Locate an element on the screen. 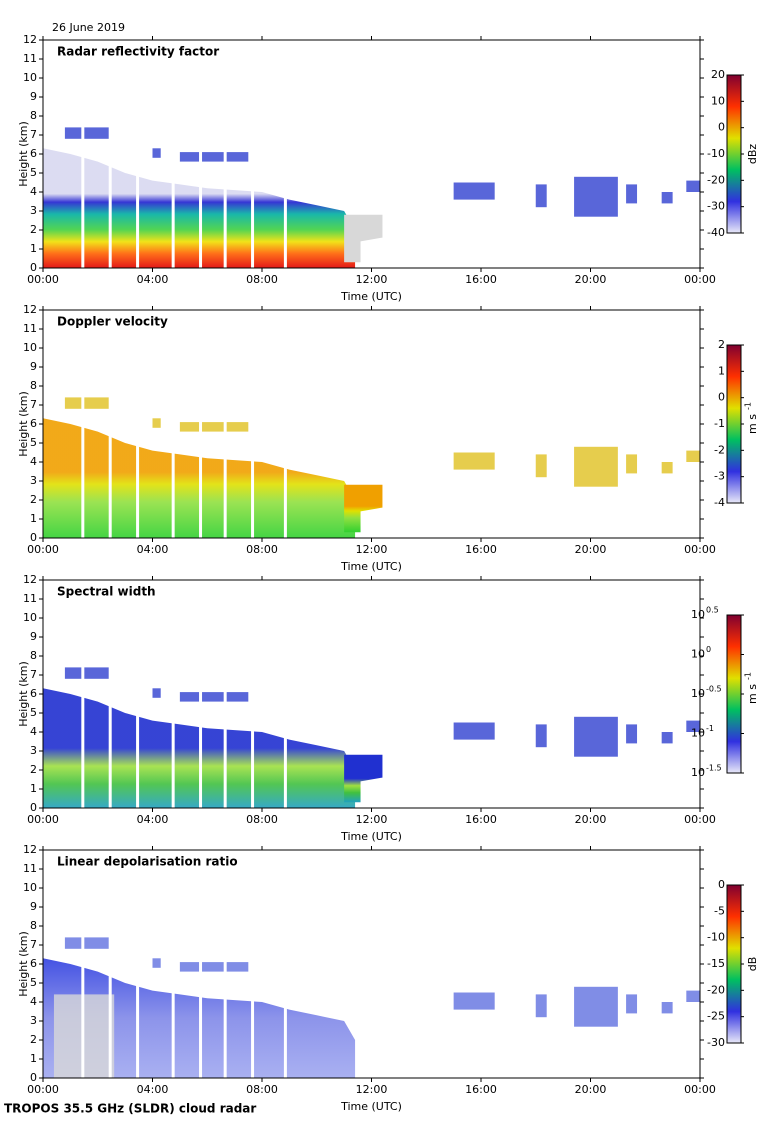  date: 26 June 2019 is located at coordinates (88, 27).